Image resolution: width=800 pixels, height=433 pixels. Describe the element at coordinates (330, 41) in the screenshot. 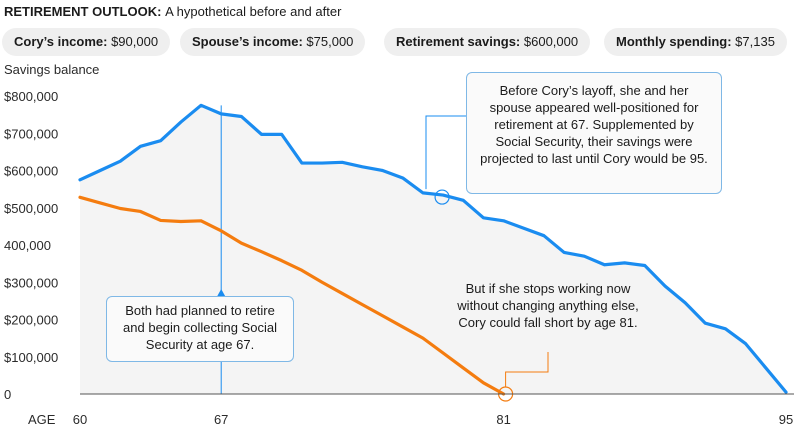

I see `pill-value: $75,000` at that location.